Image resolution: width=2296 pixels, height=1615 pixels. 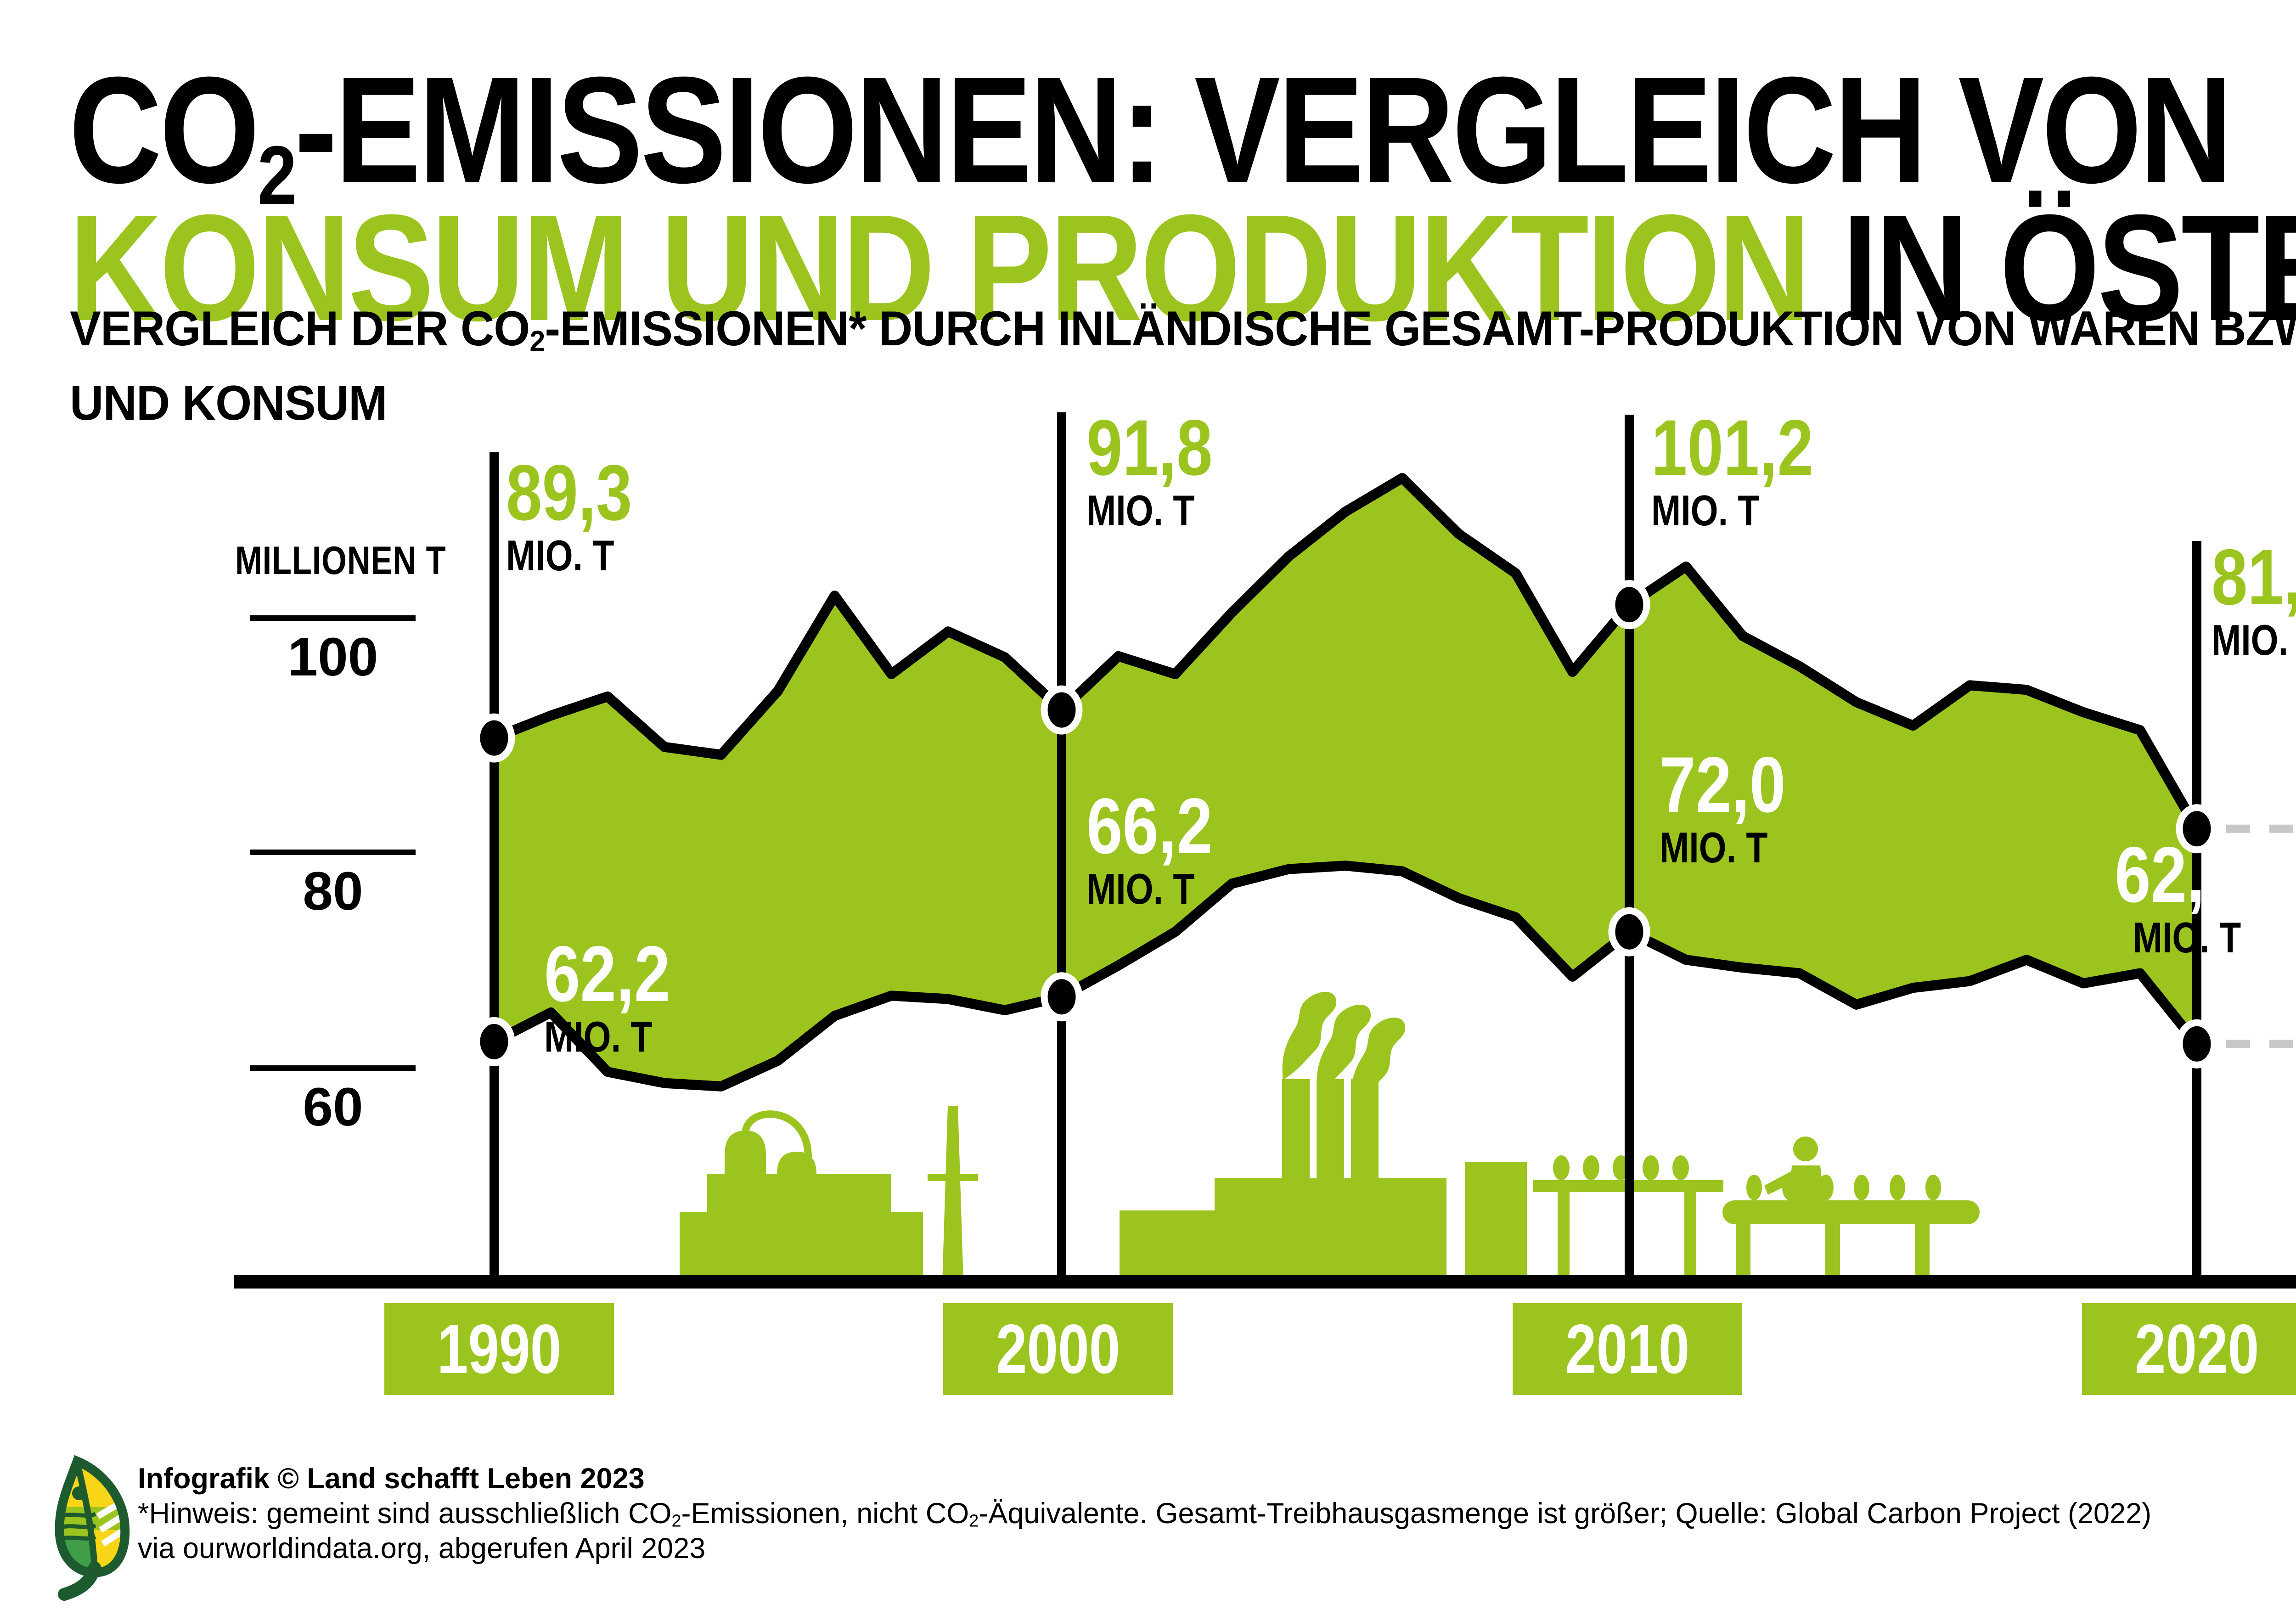 I want to click on y-tick-label-60: 60, so click(x=333, y=1107).